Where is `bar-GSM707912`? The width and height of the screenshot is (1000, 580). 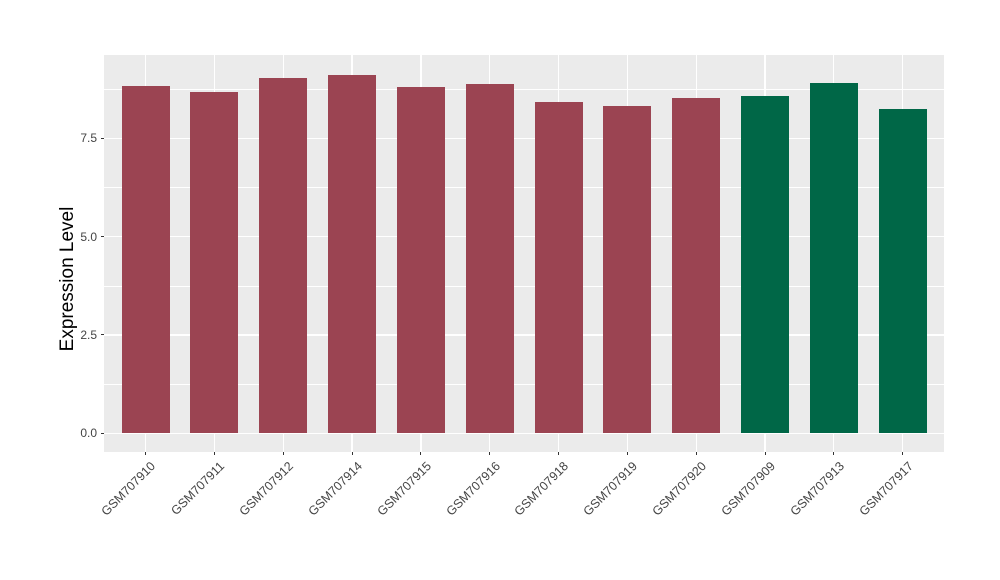
bar-GSM707912 is located at coordinates (283, 255).